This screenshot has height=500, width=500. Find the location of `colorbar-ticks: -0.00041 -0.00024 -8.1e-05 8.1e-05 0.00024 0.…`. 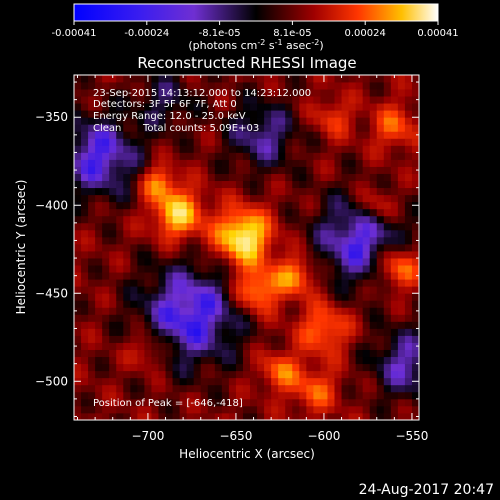

colorbar-ticks: -0.00041 -0.00024 -8.1e-05 8.1e-05 0.00024 0.… is located at coordinates (255, 30).